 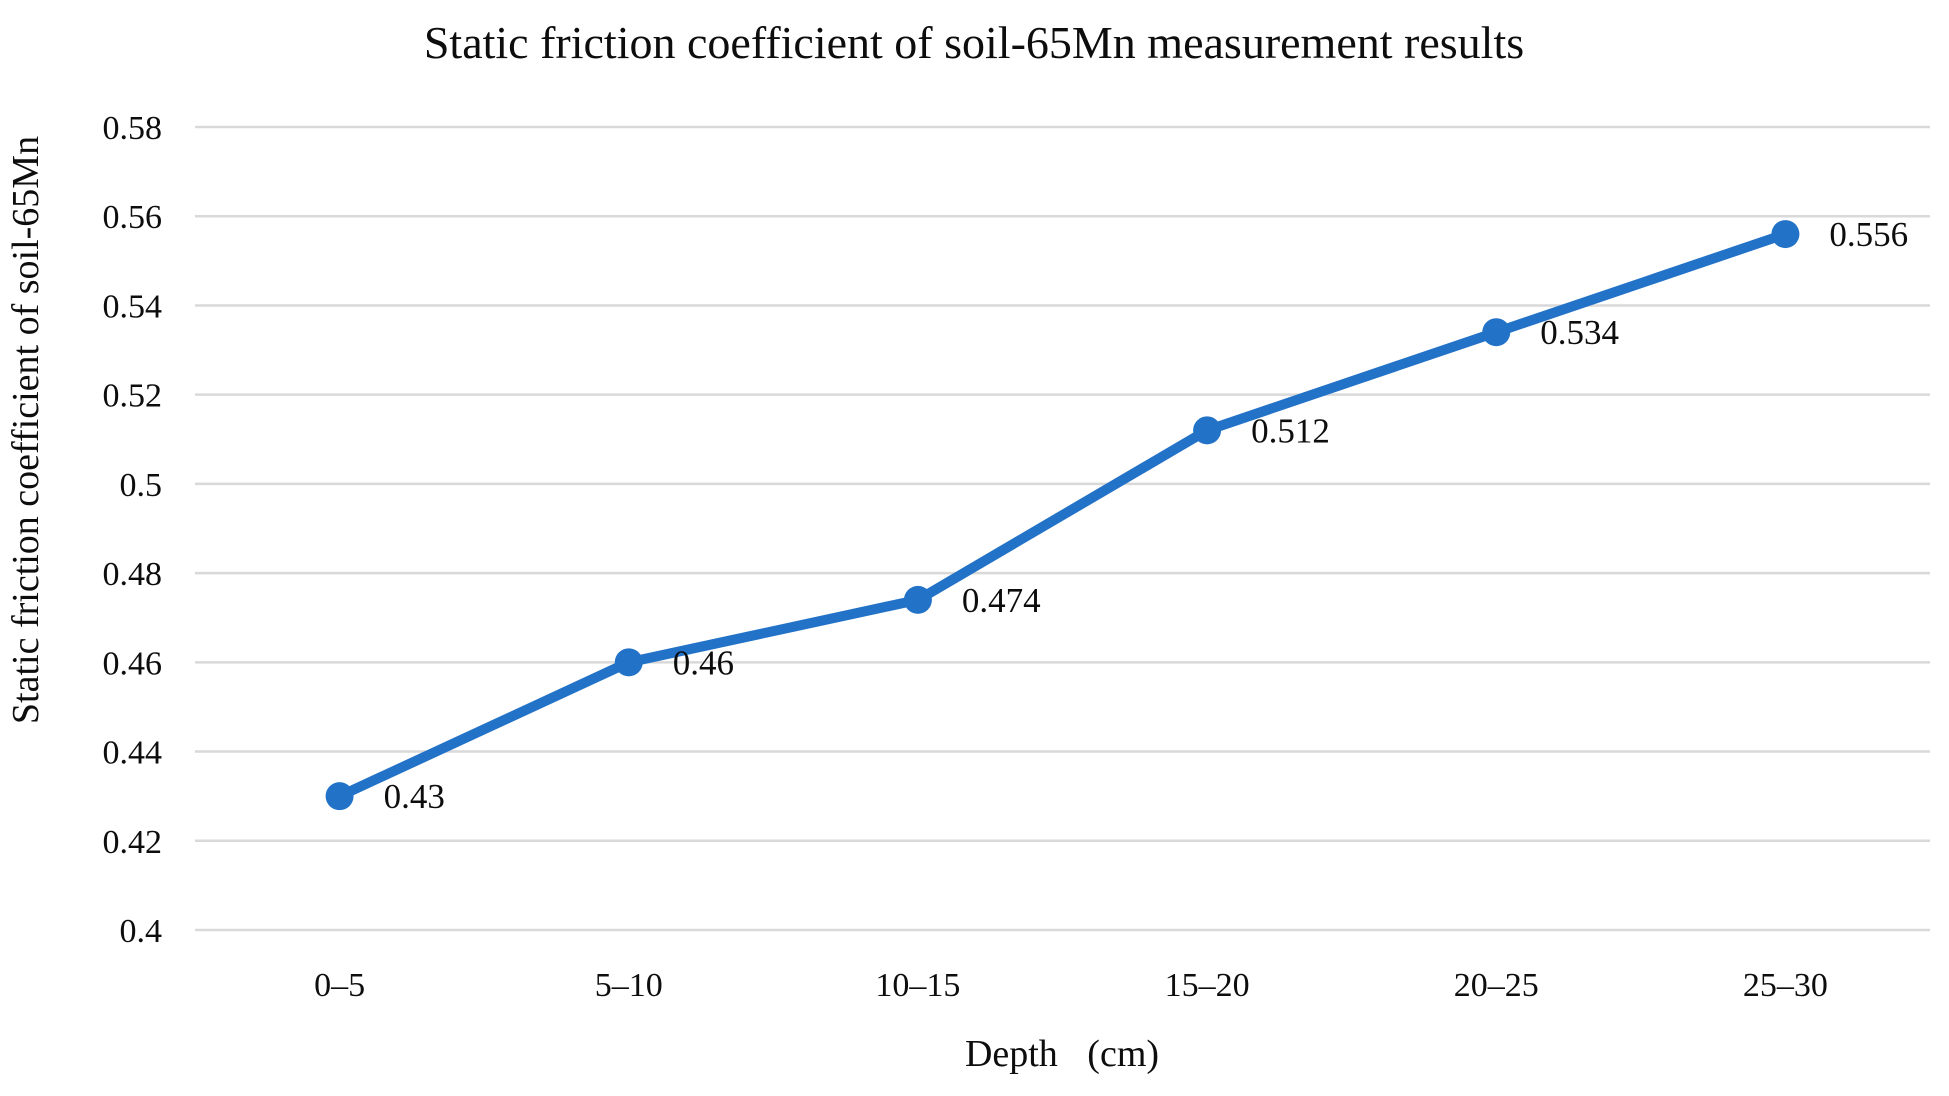 What do you see at coordinates (1290, 430) in the screenshot?
I see `data-point-label: 0.512` at bounding box center [1290, 430].